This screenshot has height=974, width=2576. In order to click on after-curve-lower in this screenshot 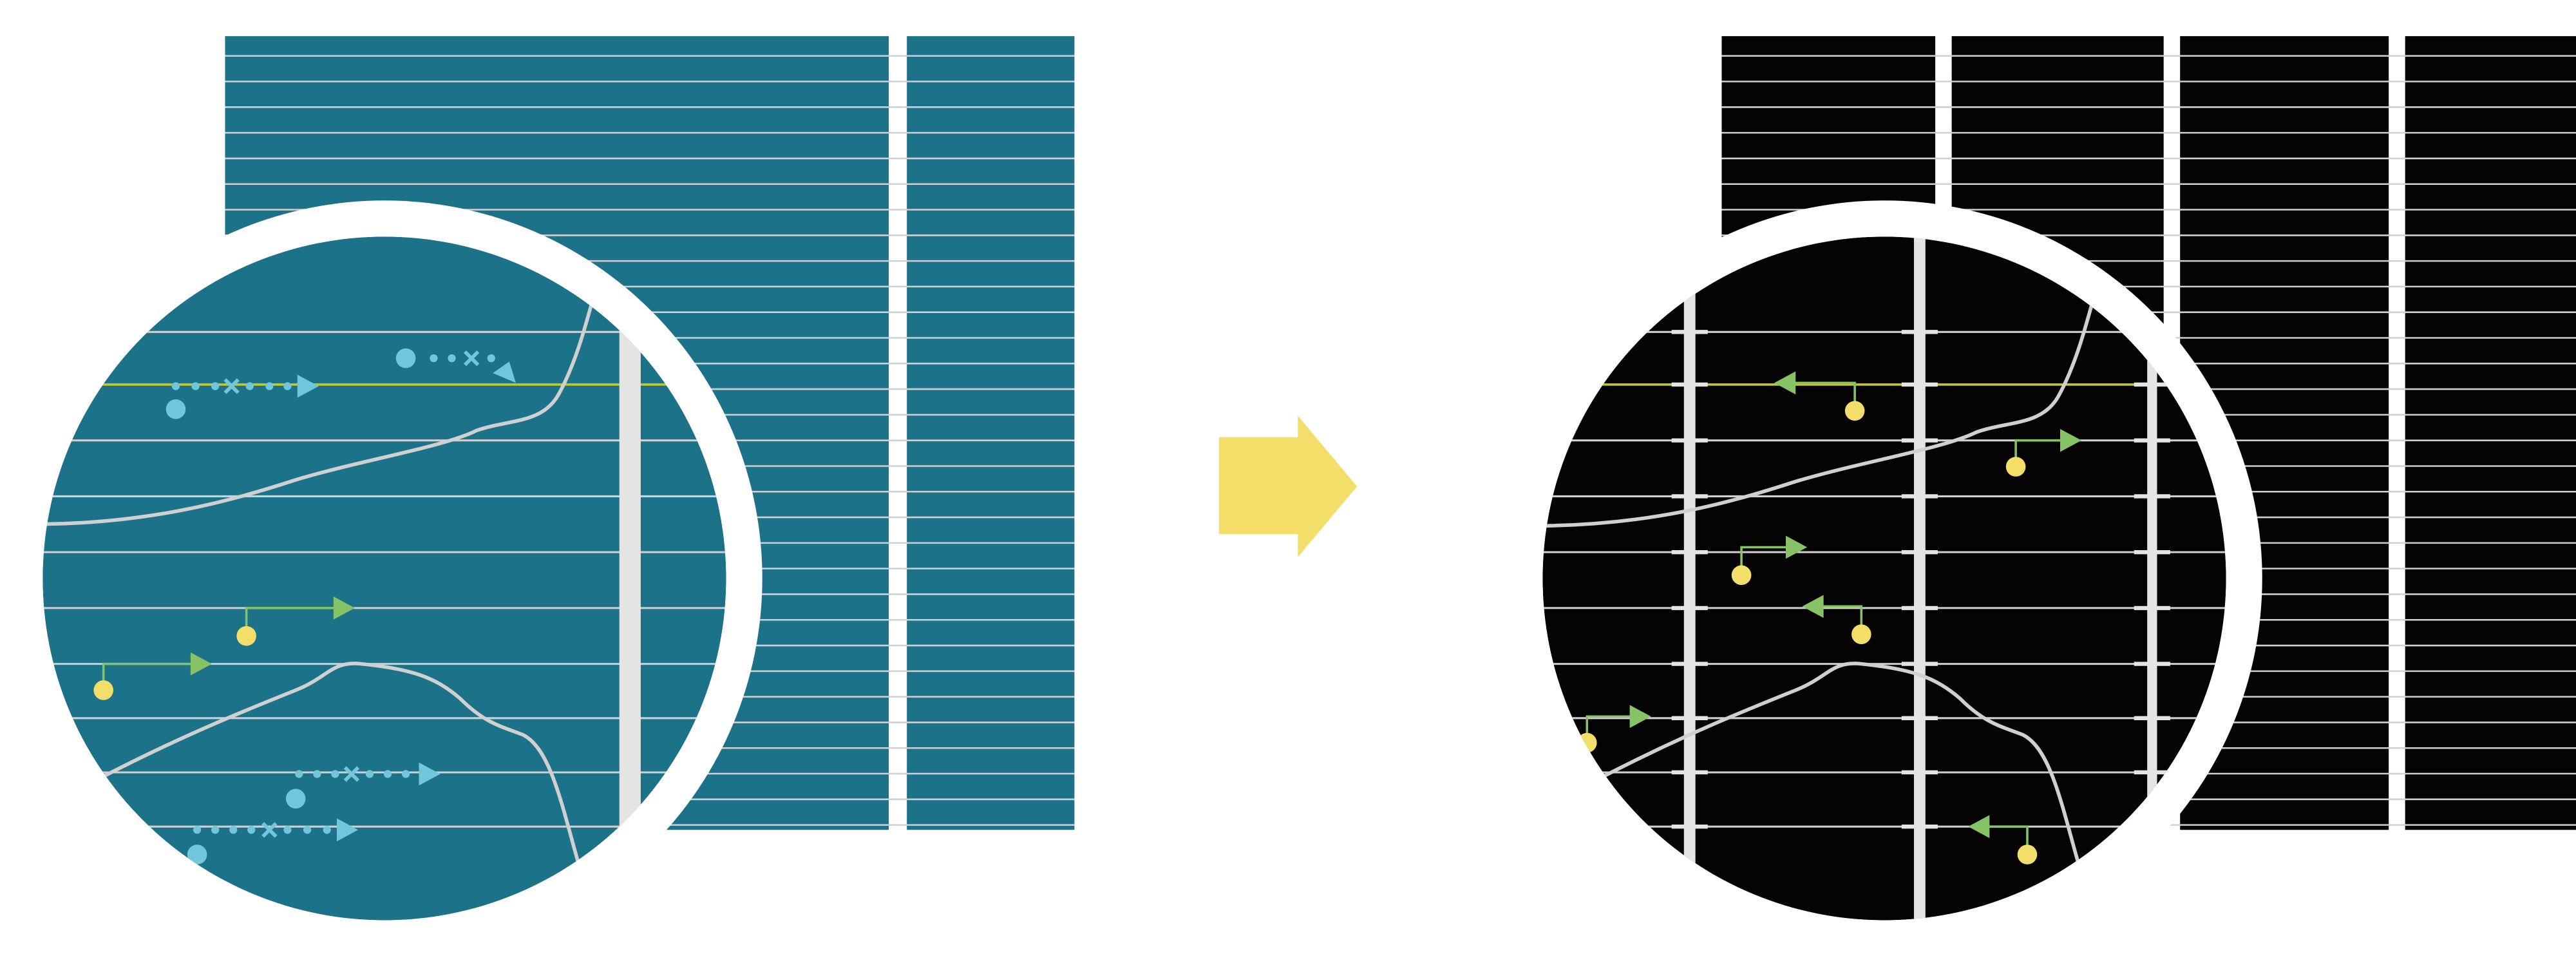, I will do `click(1838, 763)`.